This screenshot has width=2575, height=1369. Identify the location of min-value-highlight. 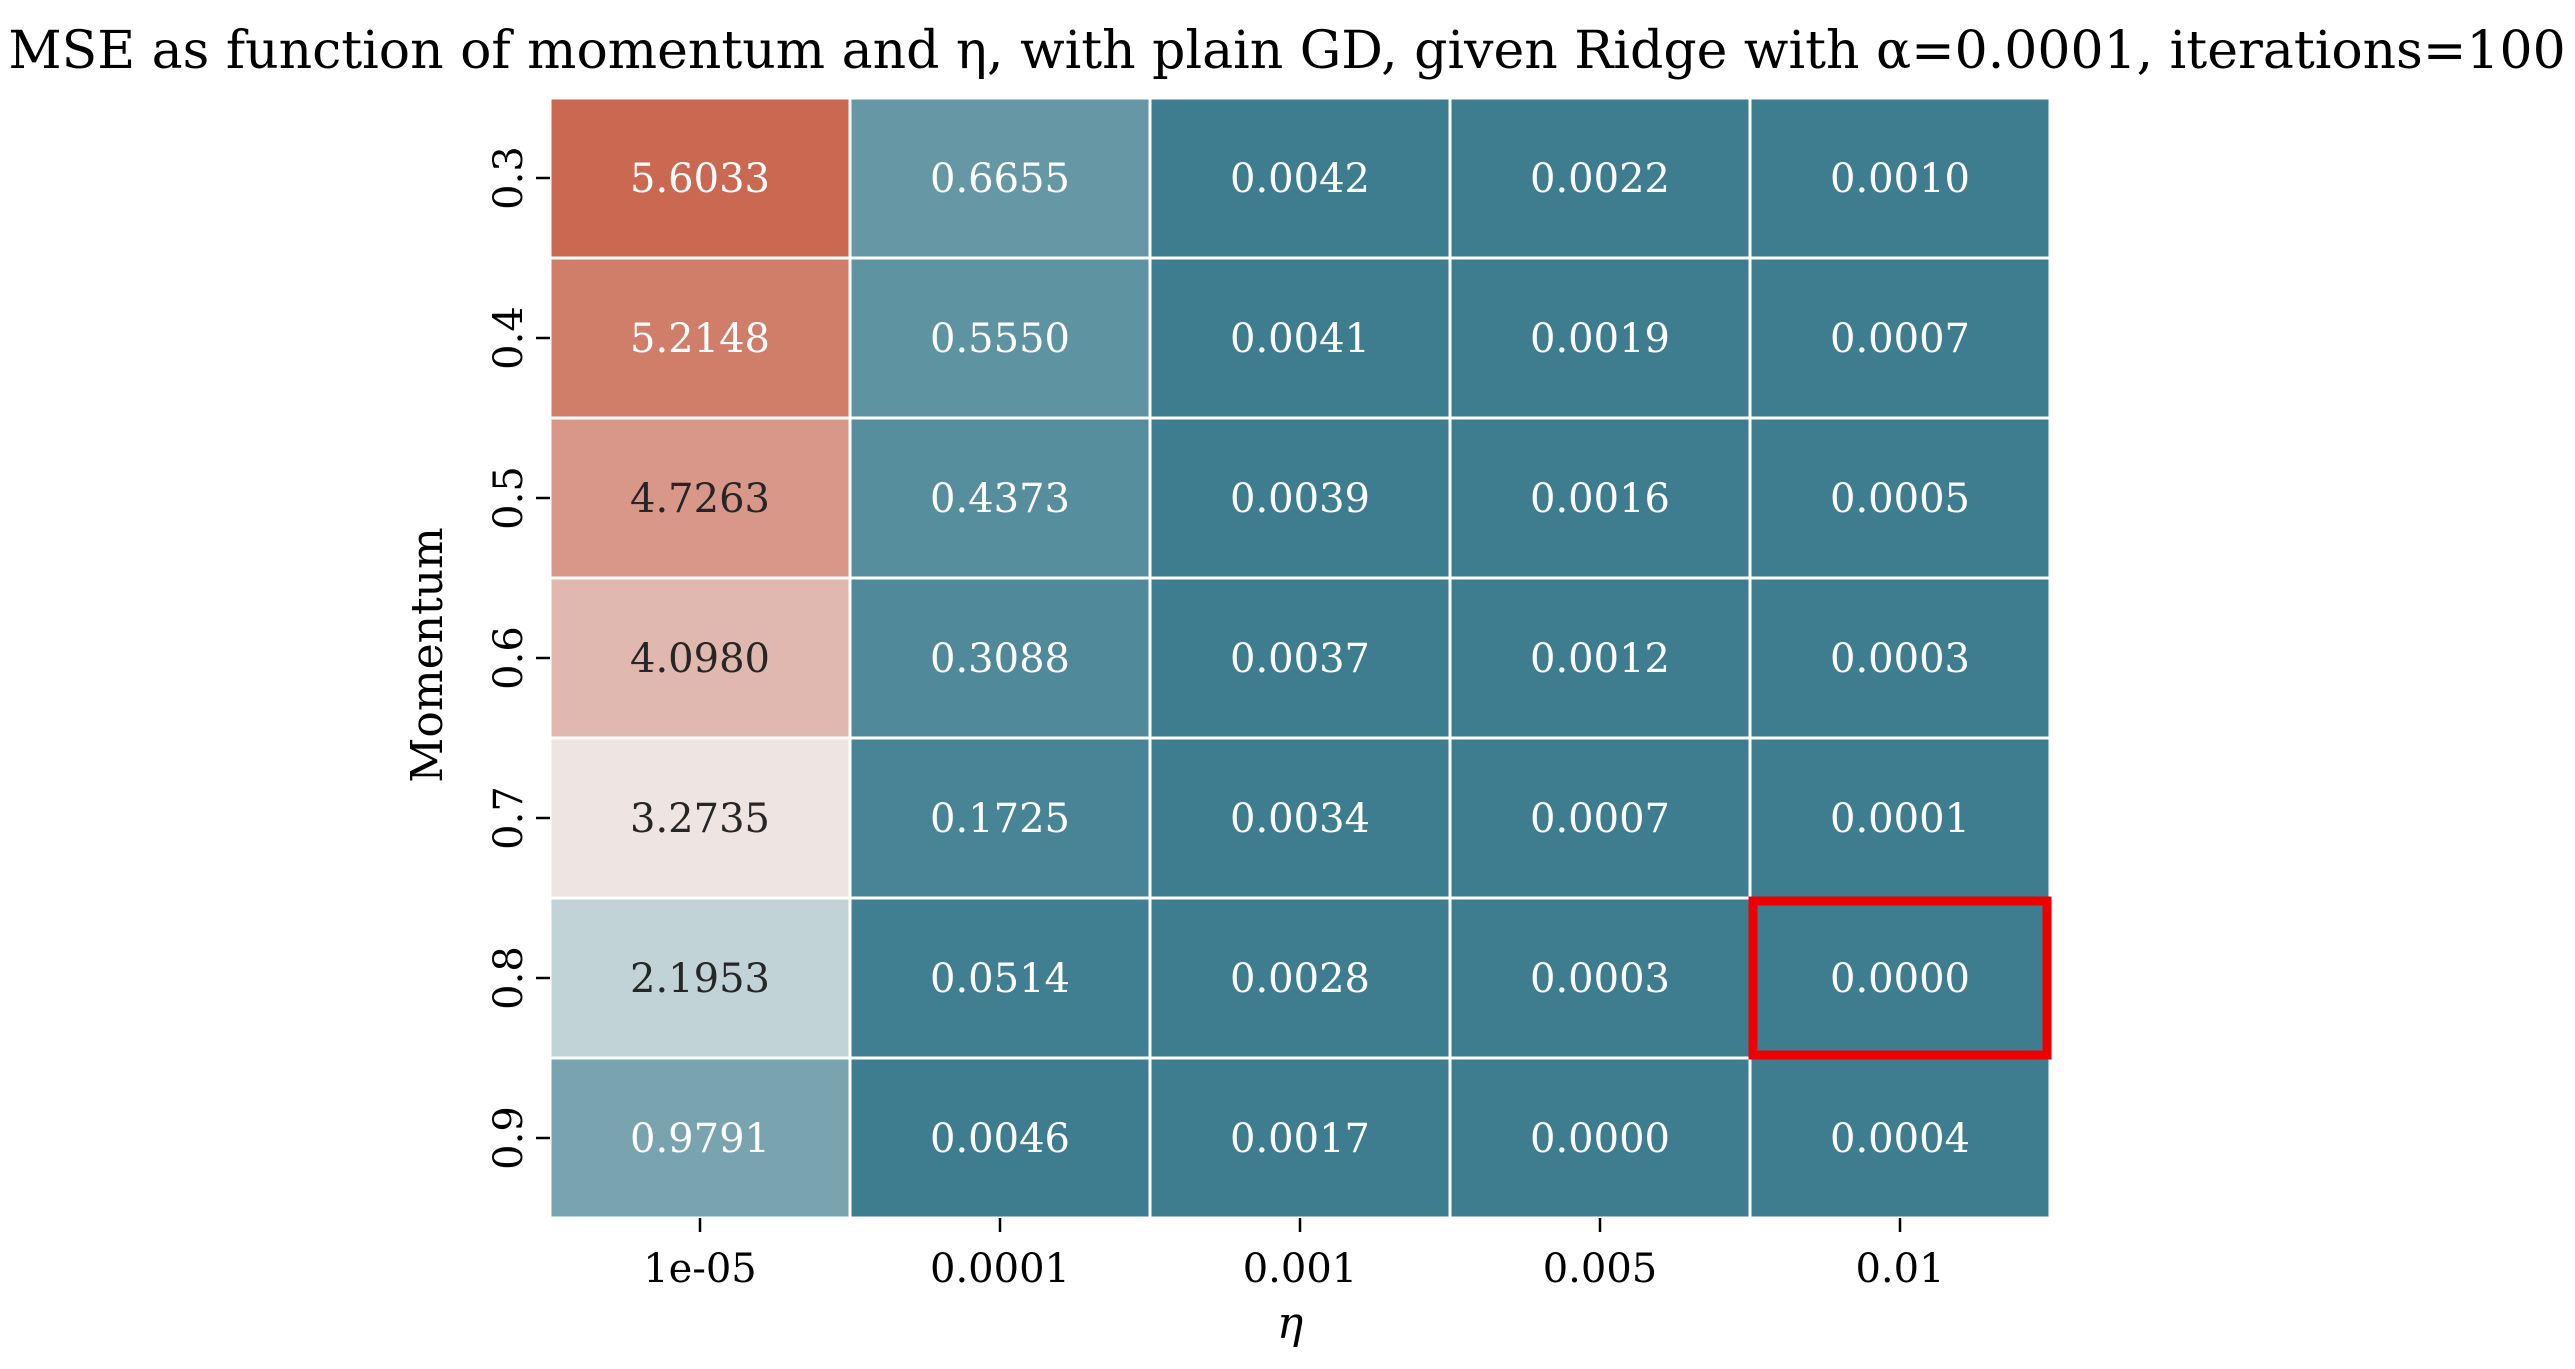
(1900, 978).